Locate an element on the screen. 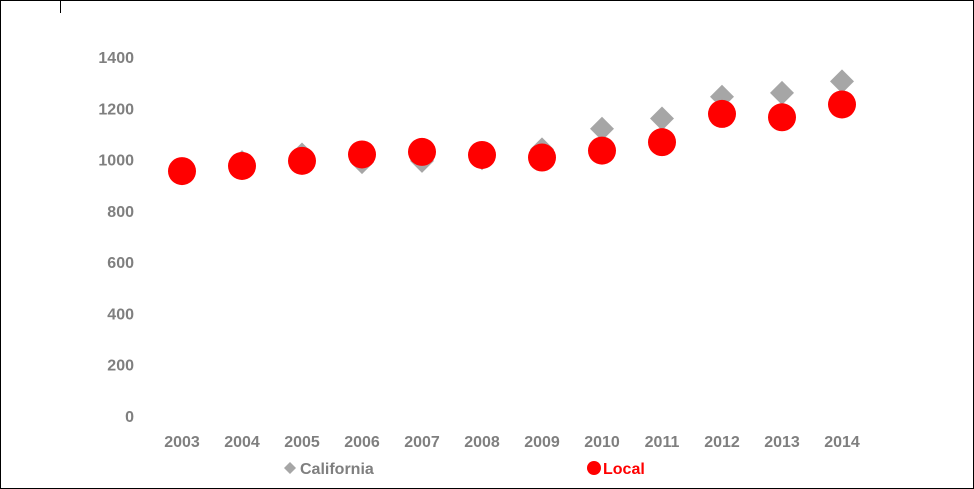 Image resolution: width=974 pixels, height=489 pixels. y-tick-label: 800 is located at coordinates (120, 212).